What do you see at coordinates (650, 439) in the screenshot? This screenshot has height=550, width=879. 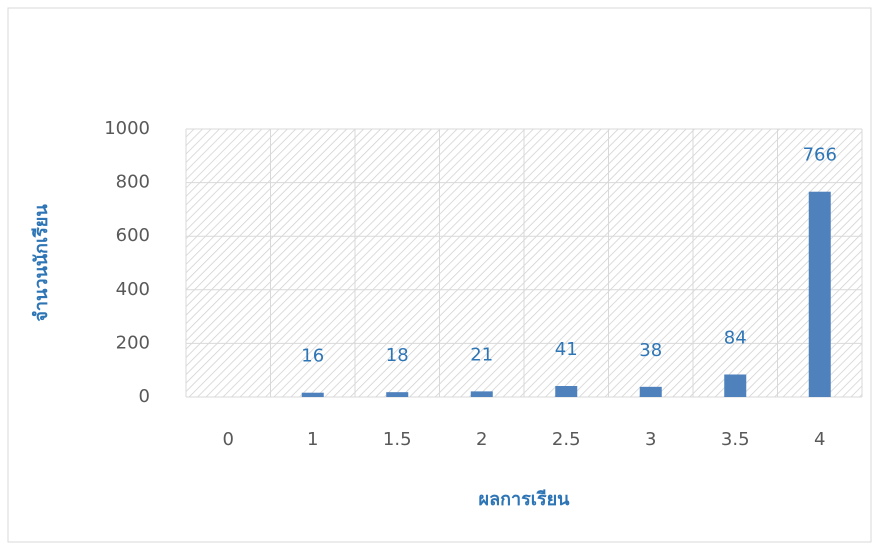 I see `x-tick-label: 3` at bounding box center [650, 439].